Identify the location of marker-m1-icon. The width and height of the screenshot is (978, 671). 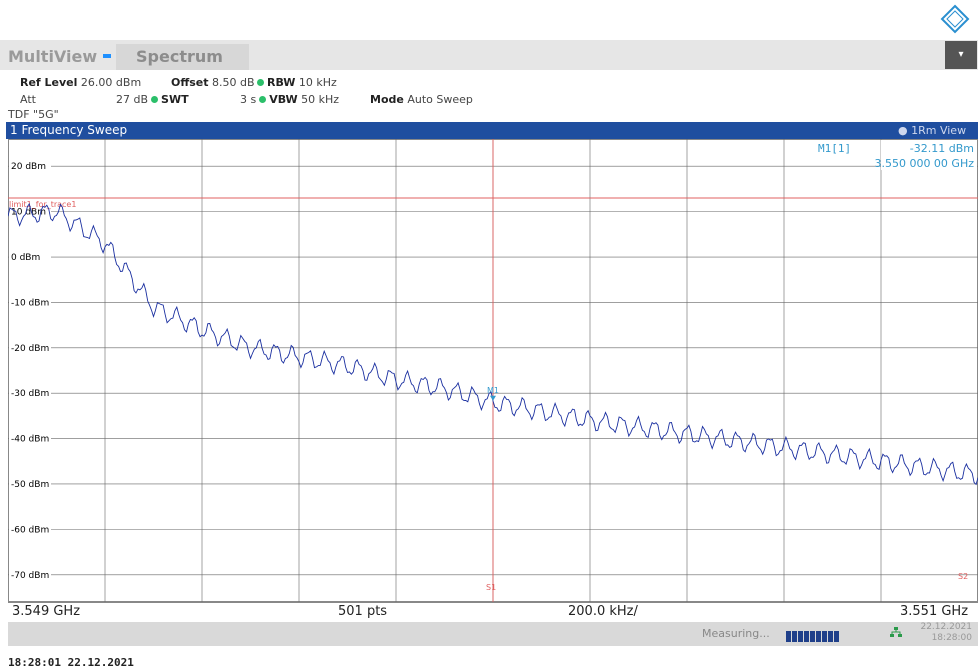
(493, 398).